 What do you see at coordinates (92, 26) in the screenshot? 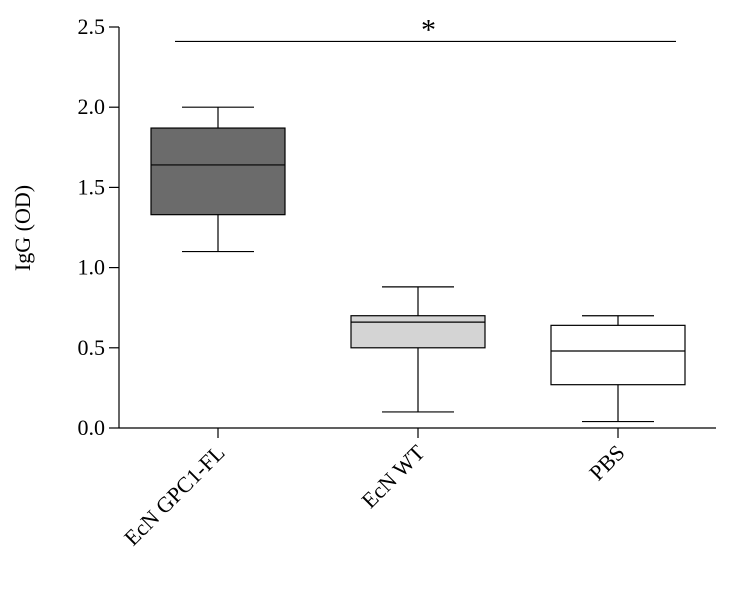
I see `y-tick-label: 2.5` at bounding box center [92, 26].